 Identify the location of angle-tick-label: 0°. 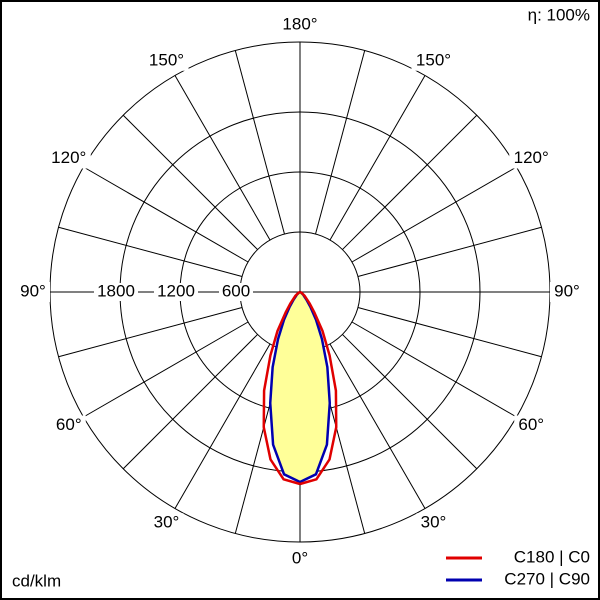
(300, 557).